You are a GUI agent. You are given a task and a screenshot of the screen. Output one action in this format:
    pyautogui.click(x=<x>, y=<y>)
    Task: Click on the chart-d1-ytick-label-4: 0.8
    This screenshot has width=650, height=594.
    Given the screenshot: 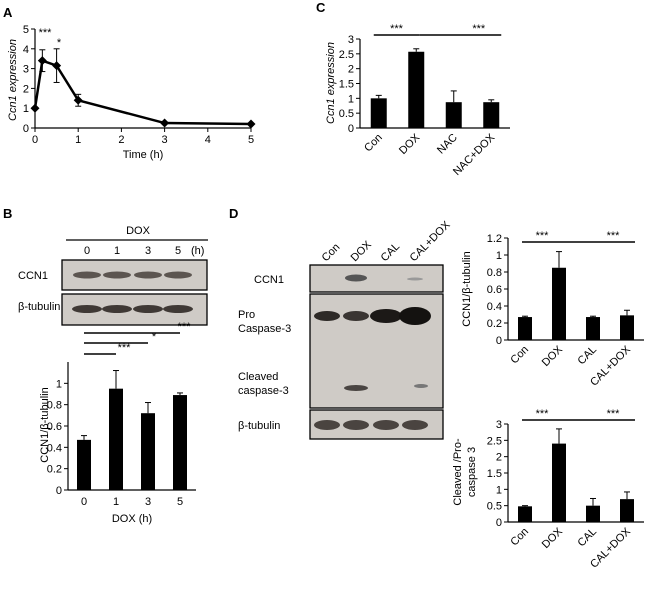 What is the action you would take?
    pyautogui.click(x=494, y=273)
    